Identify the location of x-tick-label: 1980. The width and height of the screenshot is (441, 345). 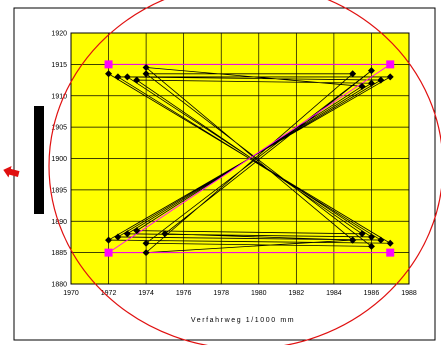
(259, 293).